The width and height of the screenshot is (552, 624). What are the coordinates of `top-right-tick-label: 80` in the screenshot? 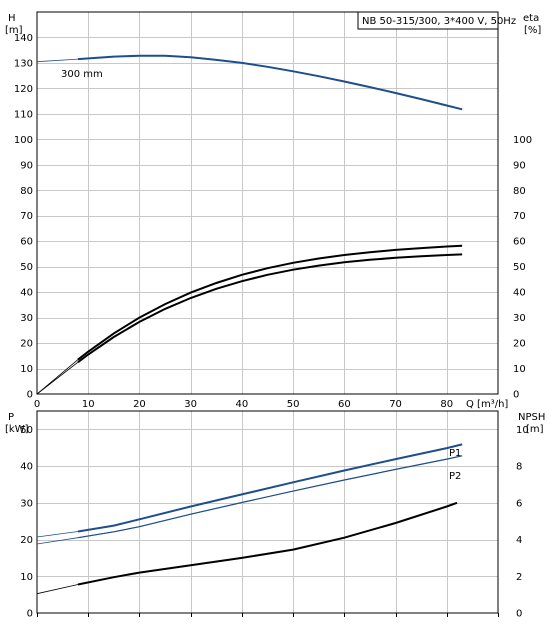 It's located at (519, 191).